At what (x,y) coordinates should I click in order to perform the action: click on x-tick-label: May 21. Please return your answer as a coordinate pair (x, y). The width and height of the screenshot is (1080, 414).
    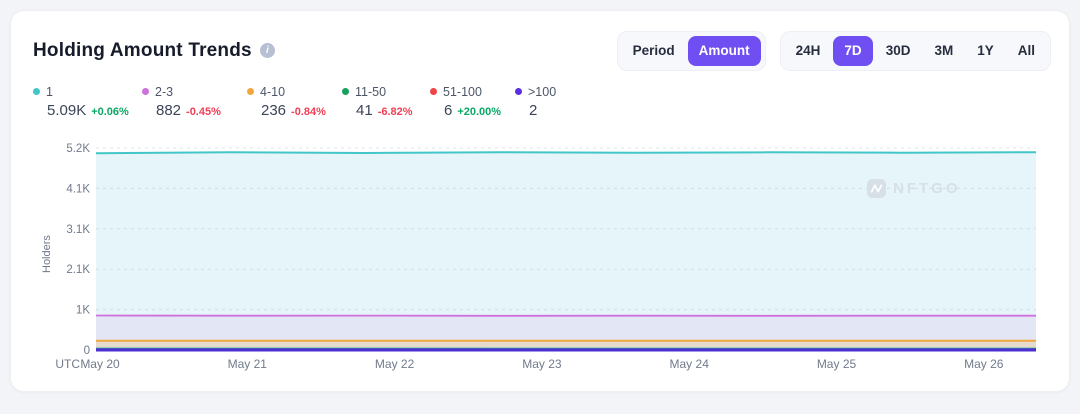
    Looking at the image, I should click on (248, 364).